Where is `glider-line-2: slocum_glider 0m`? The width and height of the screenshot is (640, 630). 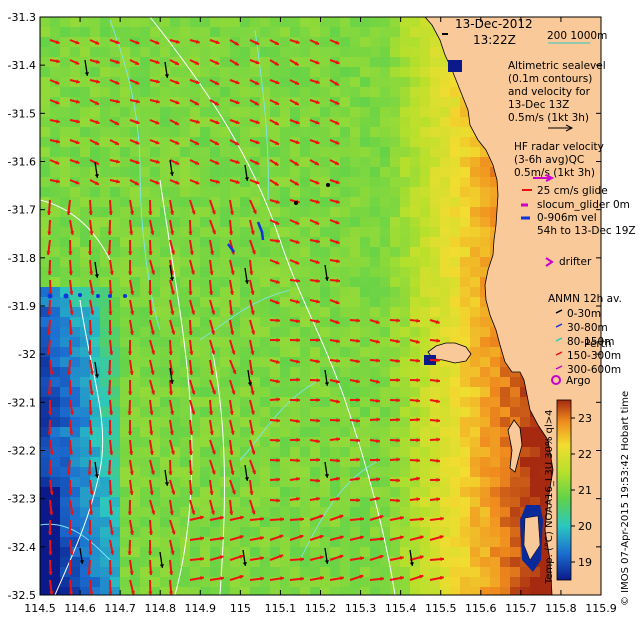
glider-line-2: slocum_glider 0m is located at coordinates (583, 205).